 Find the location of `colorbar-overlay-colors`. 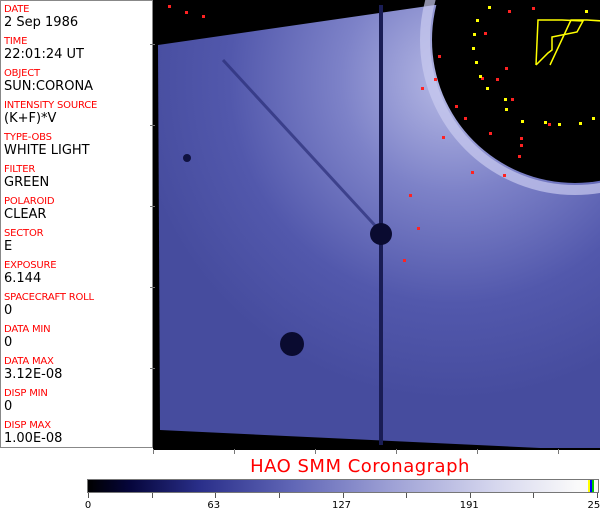

colorbar-overlay-colors is located at coordinates (591, 486).